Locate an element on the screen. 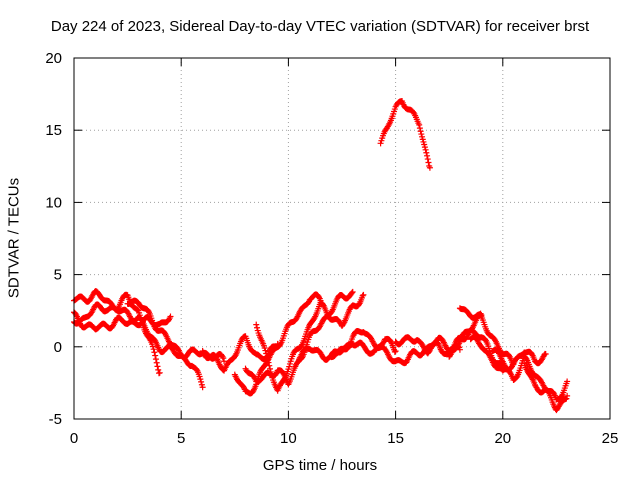 The height and width of the screenshot is (480, 640). y-tick-label: 0 is located at coordinates (58, 347).